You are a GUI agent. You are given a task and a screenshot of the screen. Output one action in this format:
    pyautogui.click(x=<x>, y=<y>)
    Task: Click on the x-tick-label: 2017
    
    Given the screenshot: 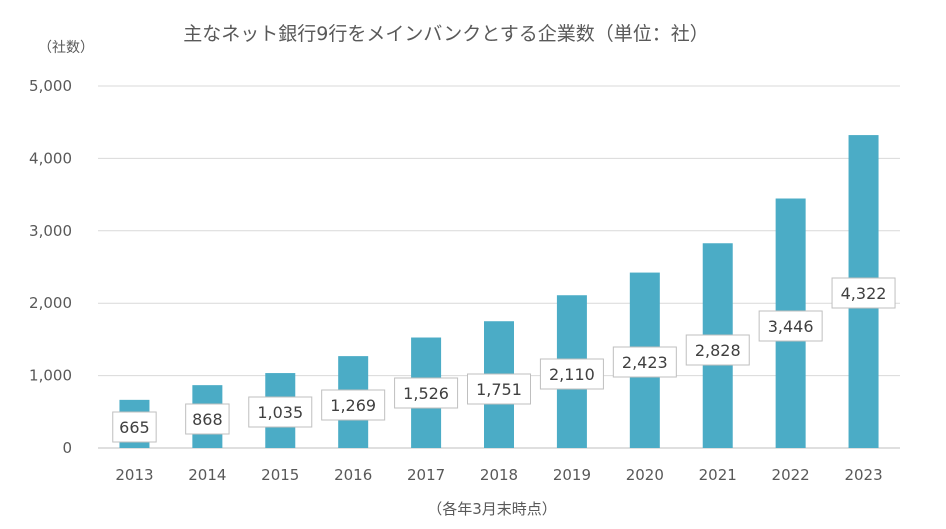 What is the action you would take?
    pyautogui.click(x=426, y=475)
    